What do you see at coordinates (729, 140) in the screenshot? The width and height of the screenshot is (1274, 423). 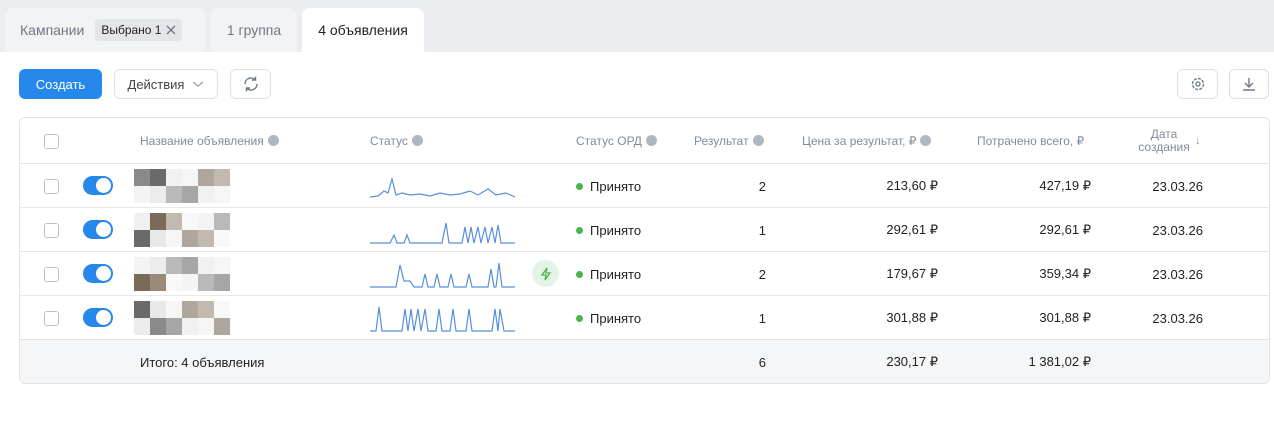 I see `column-header: Результат` at bounding box center [729, 140].